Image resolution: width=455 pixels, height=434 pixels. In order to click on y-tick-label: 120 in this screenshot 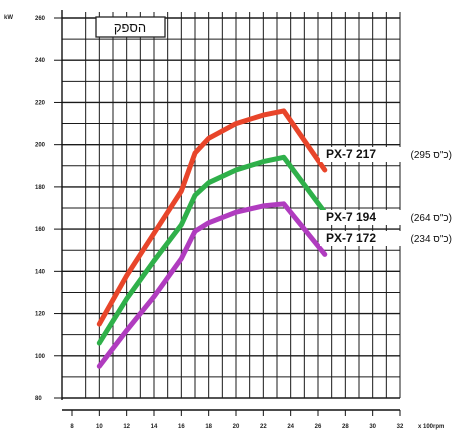, I will do `click(40, 315)`.